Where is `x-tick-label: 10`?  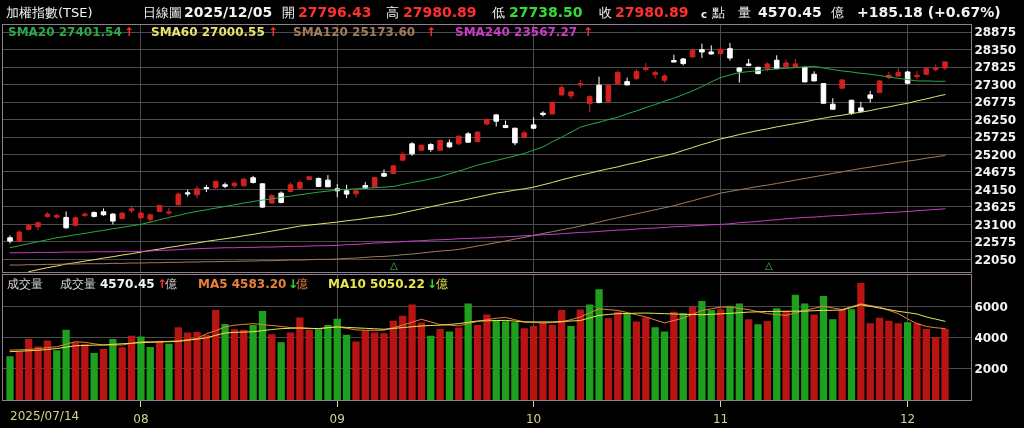
x-tick-label: 10 is located at coordinates (533, 419).